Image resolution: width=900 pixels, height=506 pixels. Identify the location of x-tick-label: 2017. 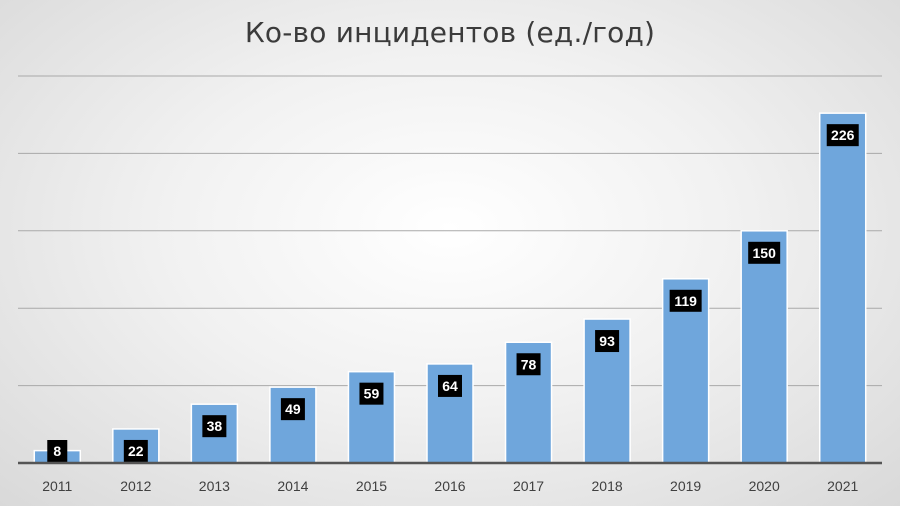
(528, 486).